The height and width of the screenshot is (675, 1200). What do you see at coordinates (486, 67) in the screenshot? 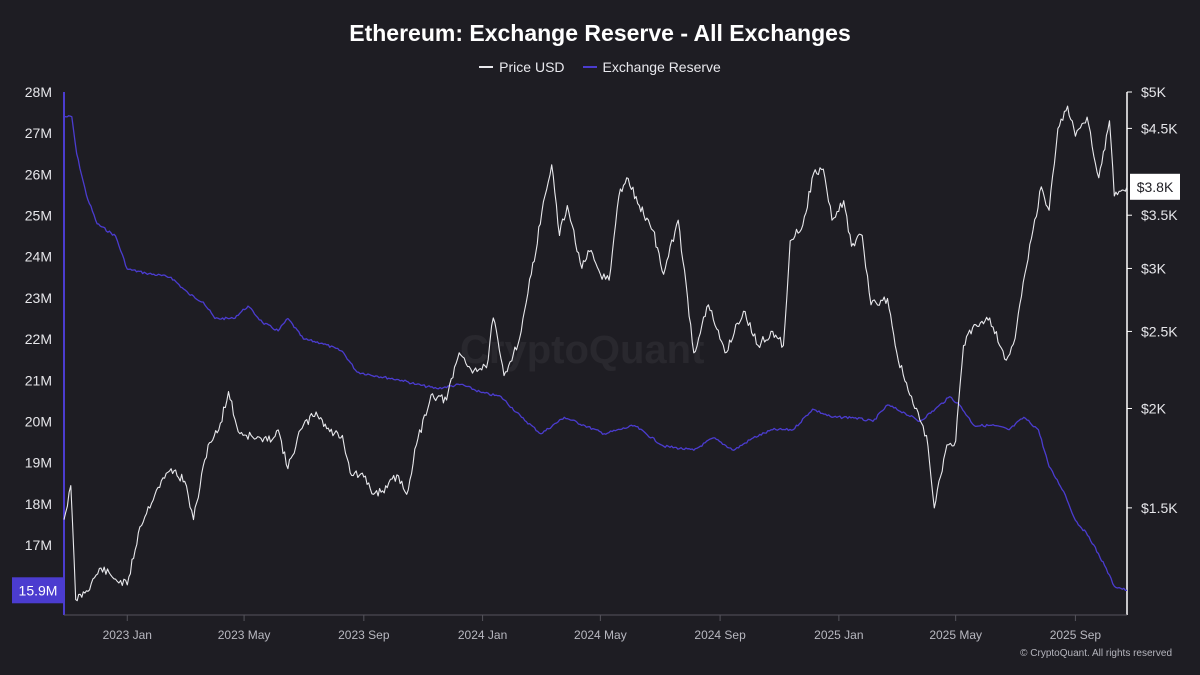
I see `legend-swatch-price` at bounding box center [486, 67].